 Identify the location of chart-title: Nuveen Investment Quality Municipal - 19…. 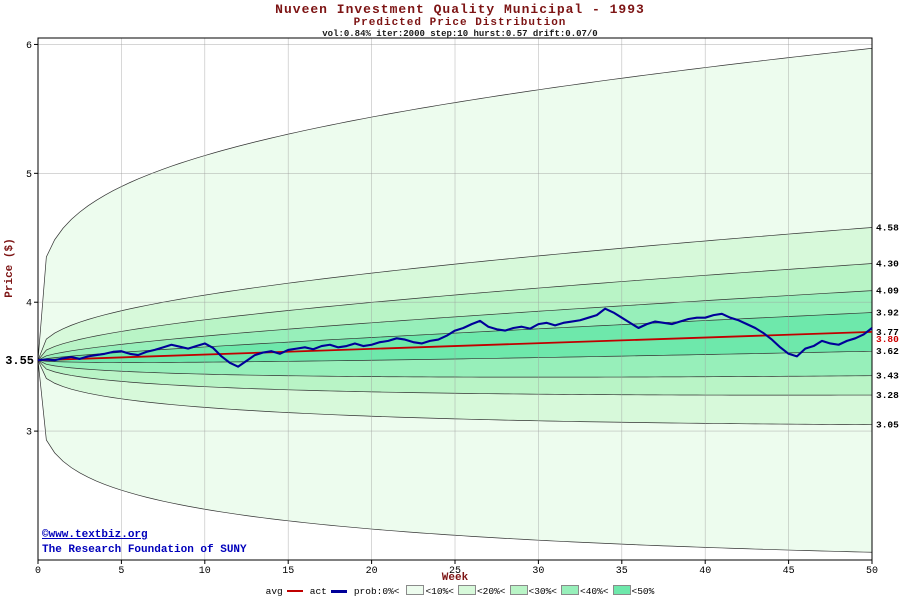
(460, 9).